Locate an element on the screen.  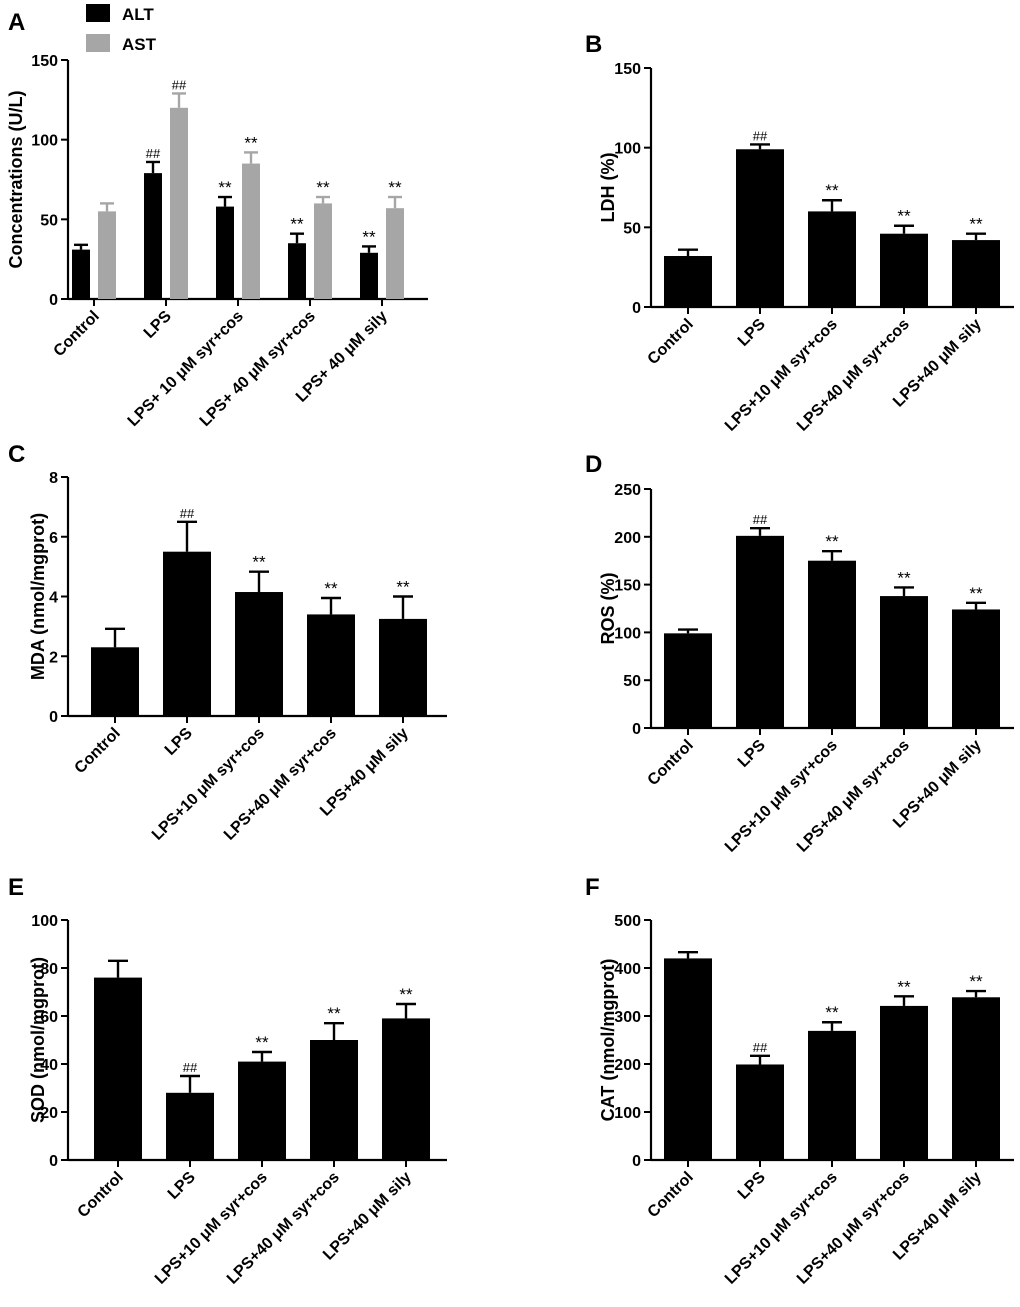
legend-swatch is located at coordinates (98, 43).